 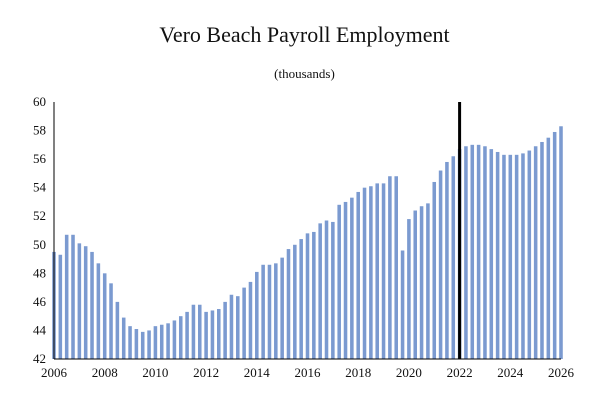 What do you see at coordinates (510, 372) in the screenshot?
I see `x-tick-label: 2024` at bounding box center [510, 372].